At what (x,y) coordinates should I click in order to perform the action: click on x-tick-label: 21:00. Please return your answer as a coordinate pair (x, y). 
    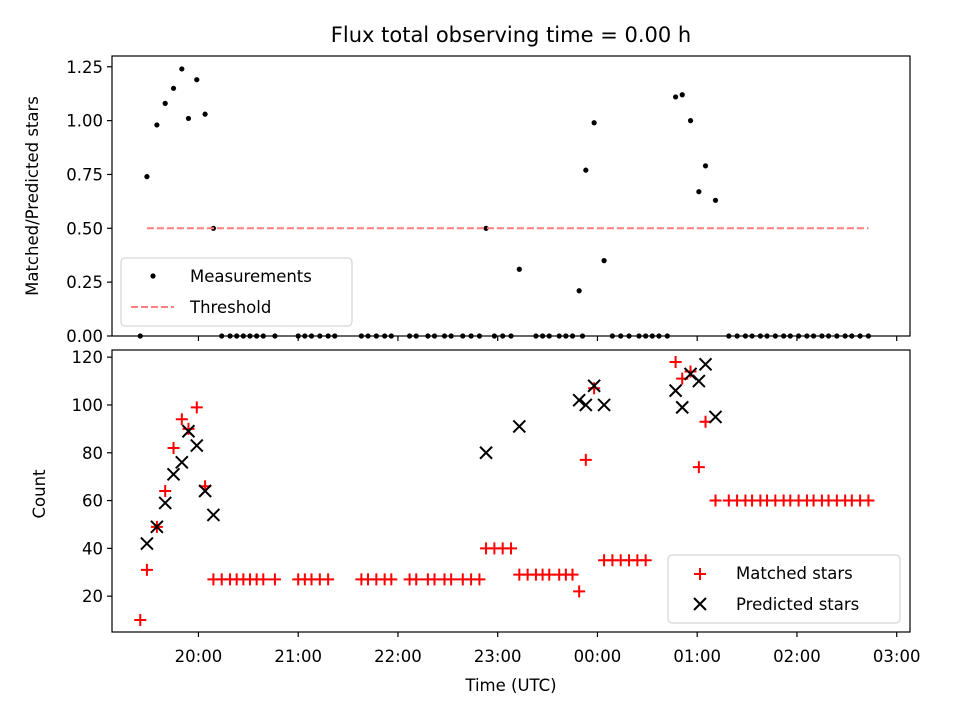
    Looking at the image, I should click on (298, 656).